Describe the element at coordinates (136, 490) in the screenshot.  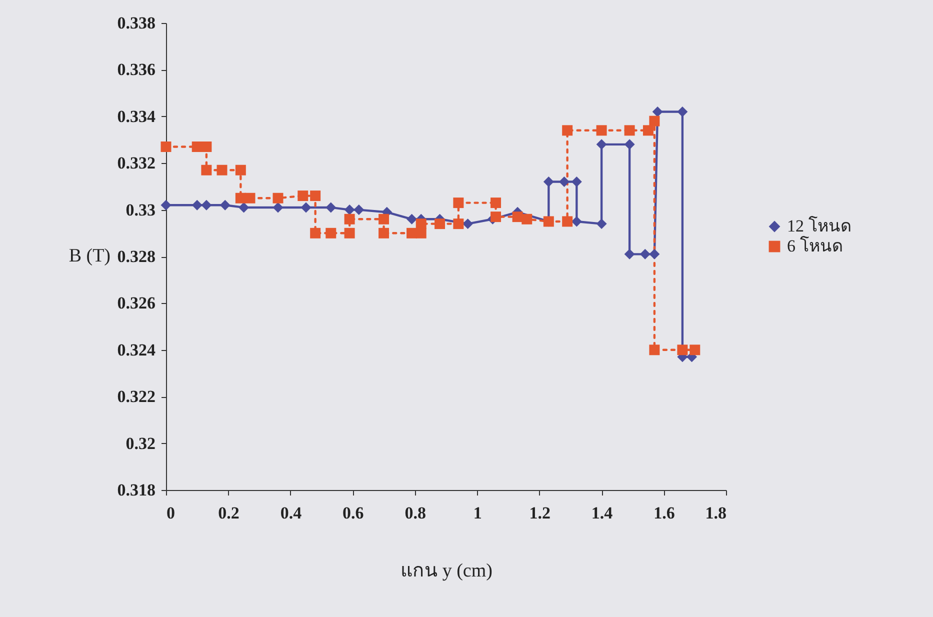
I see `y-tick-label: 0.318` at that location.